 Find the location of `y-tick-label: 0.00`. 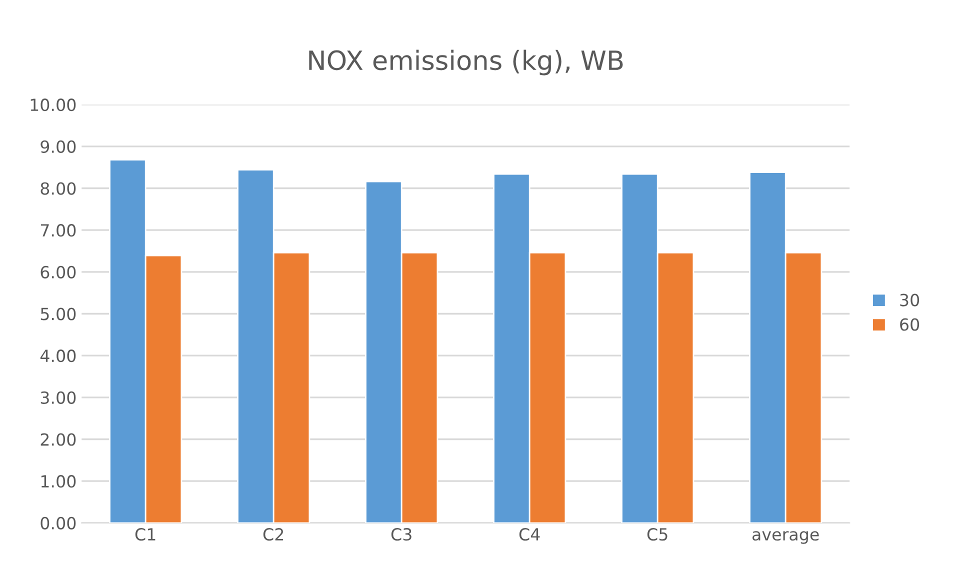

y-tick-label: 0.00 is located at coordinates (58, 523).